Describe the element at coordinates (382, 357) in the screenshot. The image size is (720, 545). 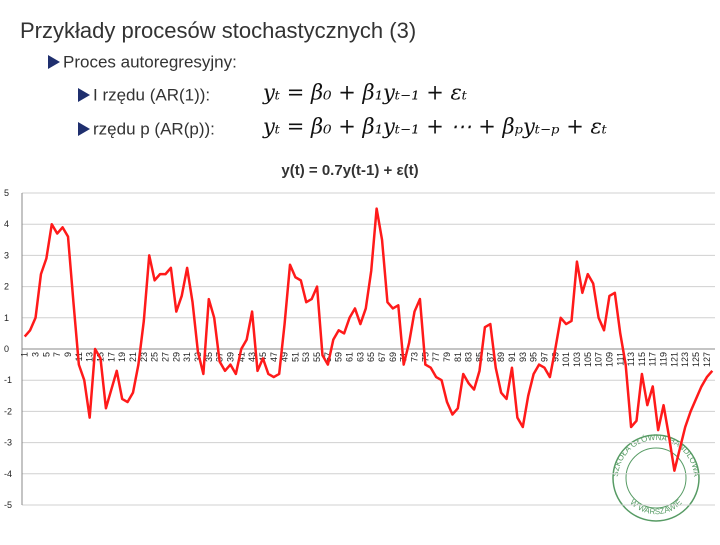
I see `x-tick-label: 67` at that location.